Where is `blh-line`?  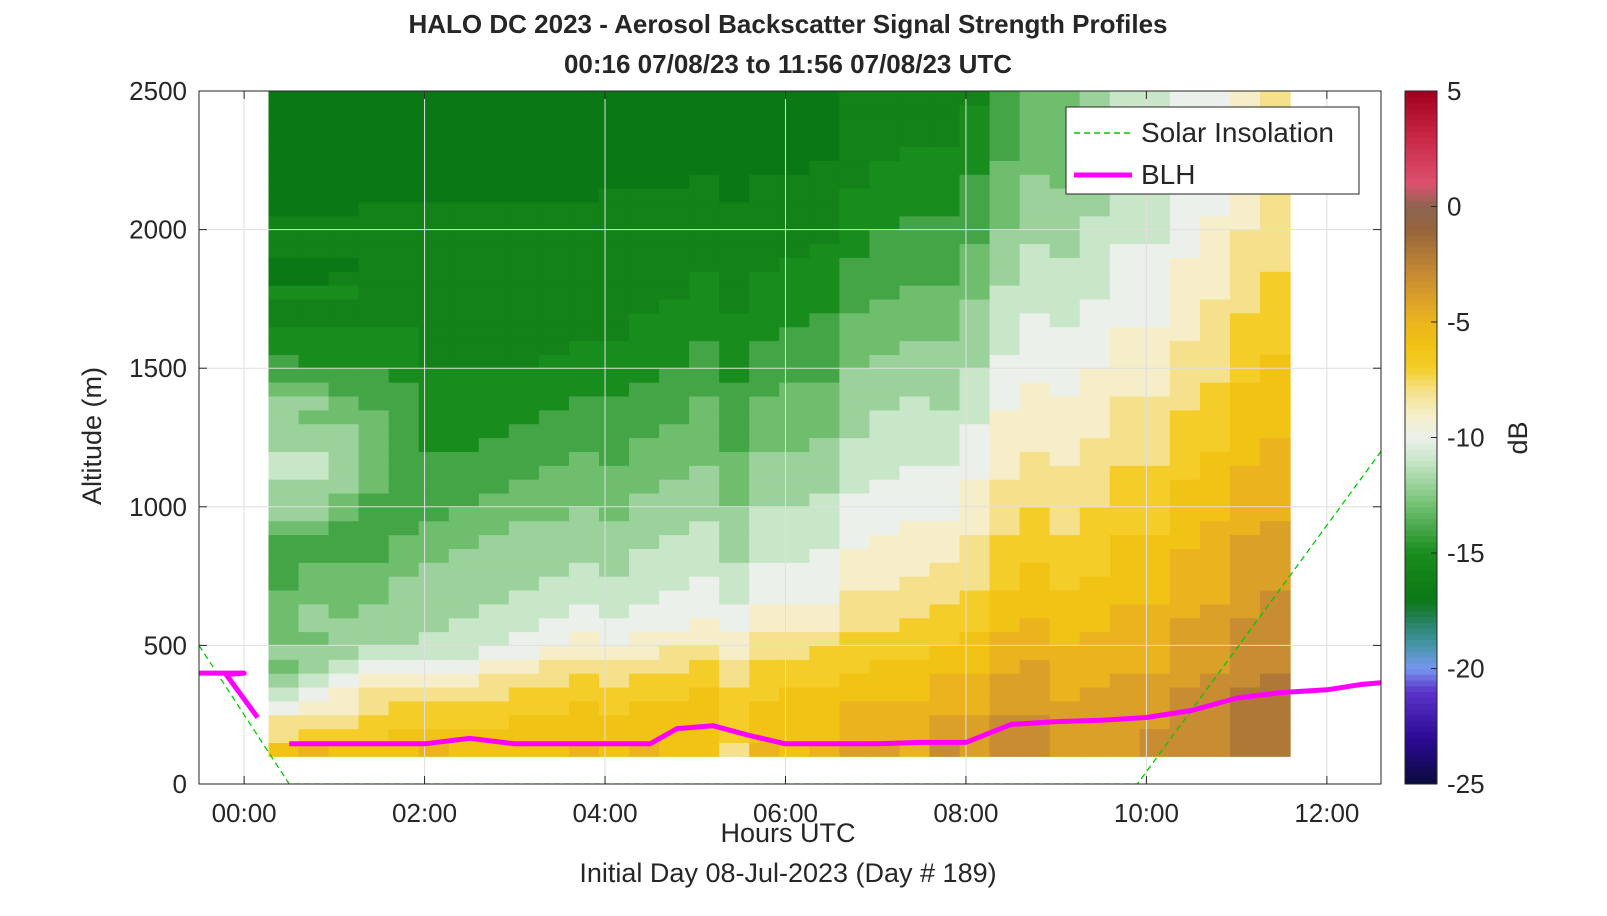 blh-line is located at coordinates (229, 694).